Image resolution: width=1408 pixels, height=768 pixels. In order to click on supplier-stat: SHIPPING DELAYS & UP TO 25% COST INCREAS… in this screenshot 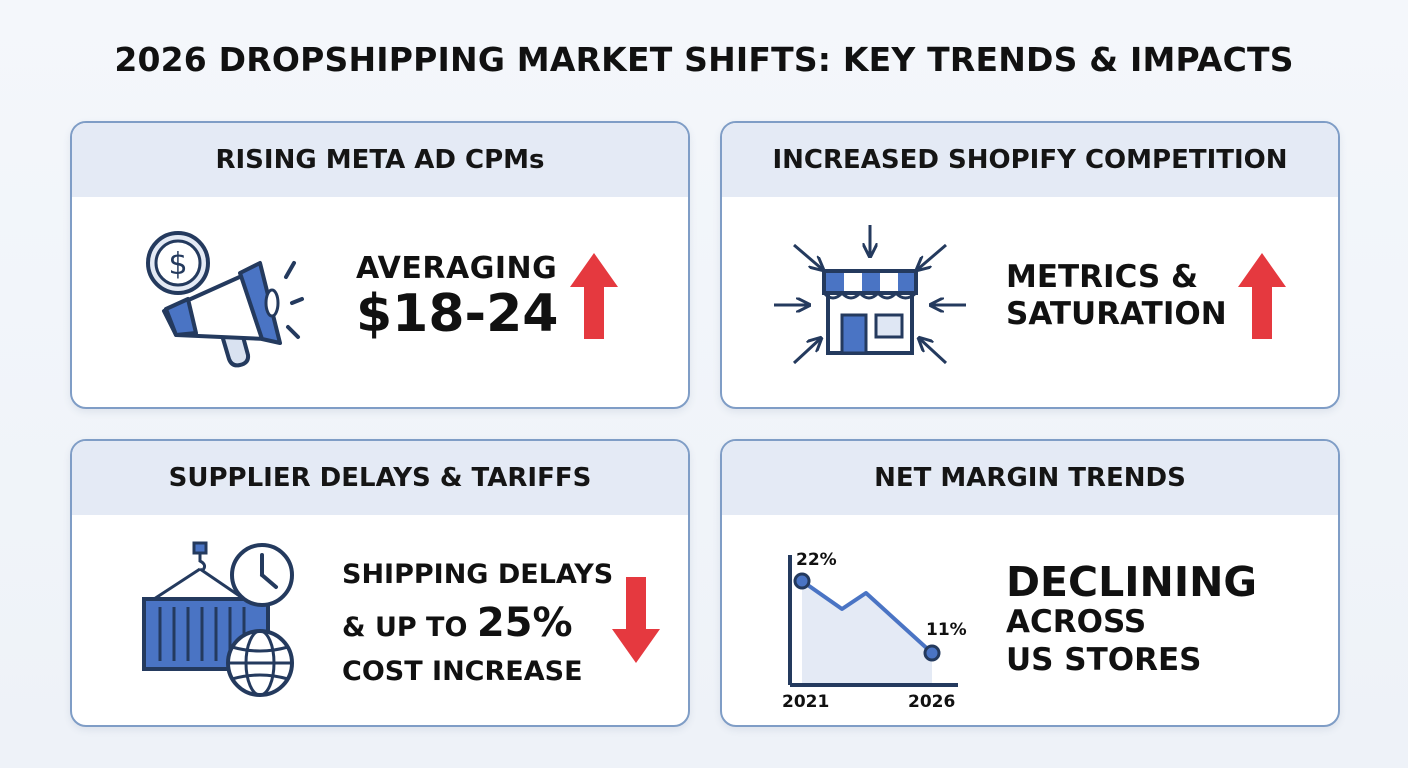, I will do `click(477, 623)`.